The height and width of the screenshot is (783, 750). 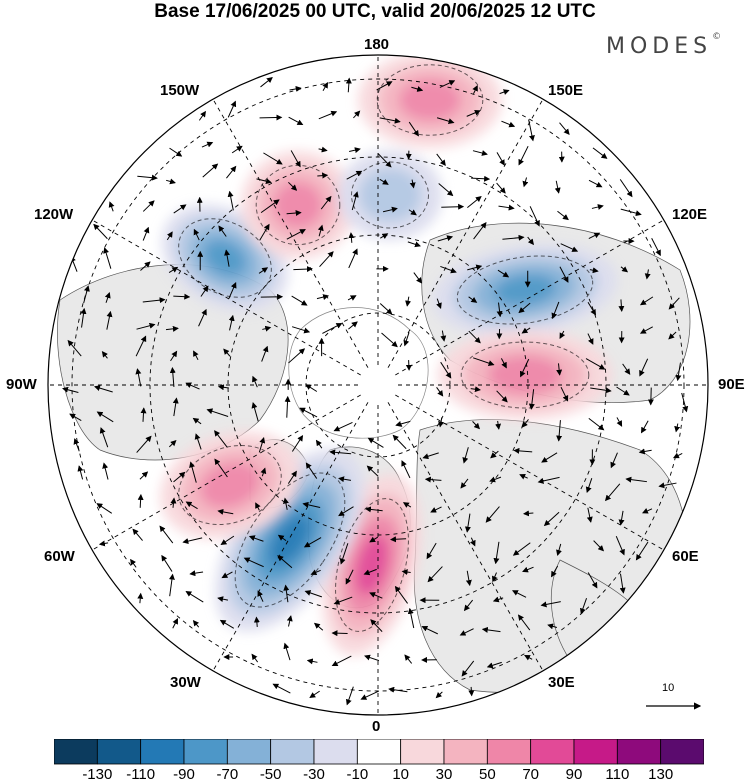 I want to click on colorbar, so click(x=379, y=752).